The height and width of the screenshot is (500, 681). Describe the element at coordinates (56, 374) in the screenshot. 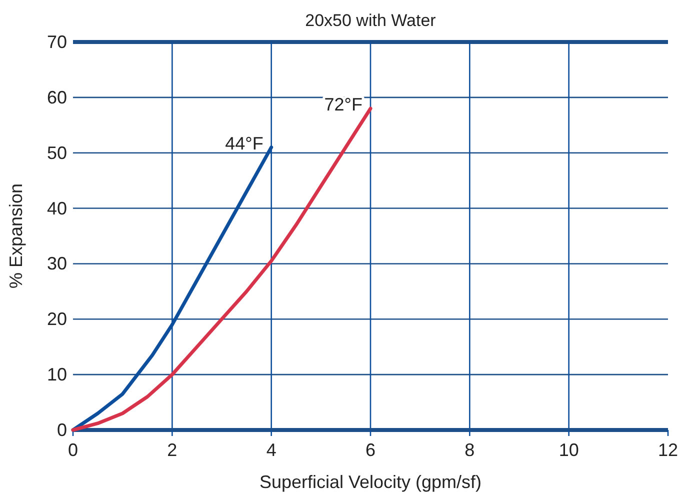

I see `y-tick-label: 10` at that location.